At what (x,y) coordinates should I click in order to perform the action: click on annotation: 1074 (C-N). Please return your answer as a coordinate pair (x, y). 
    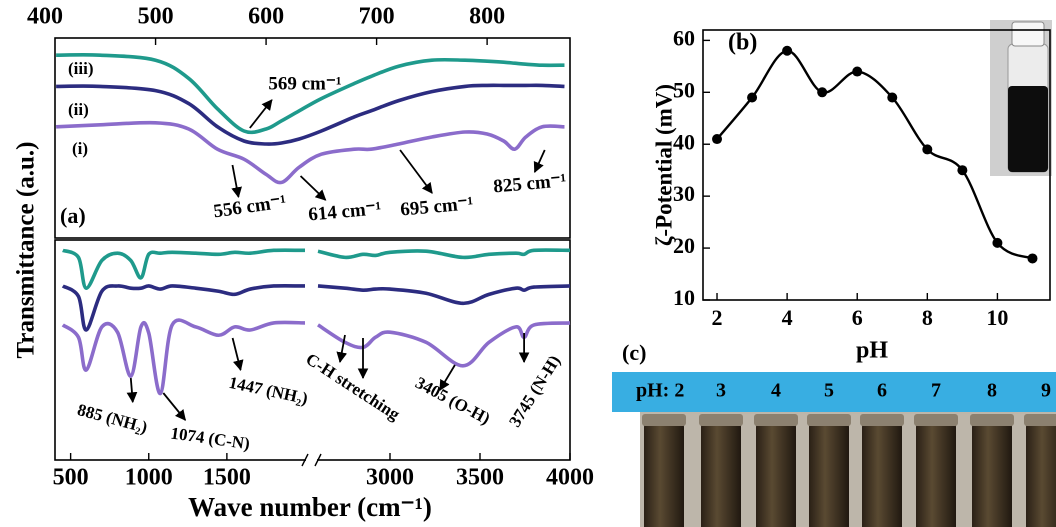
    Looking at the image, I should click on (210, 438).